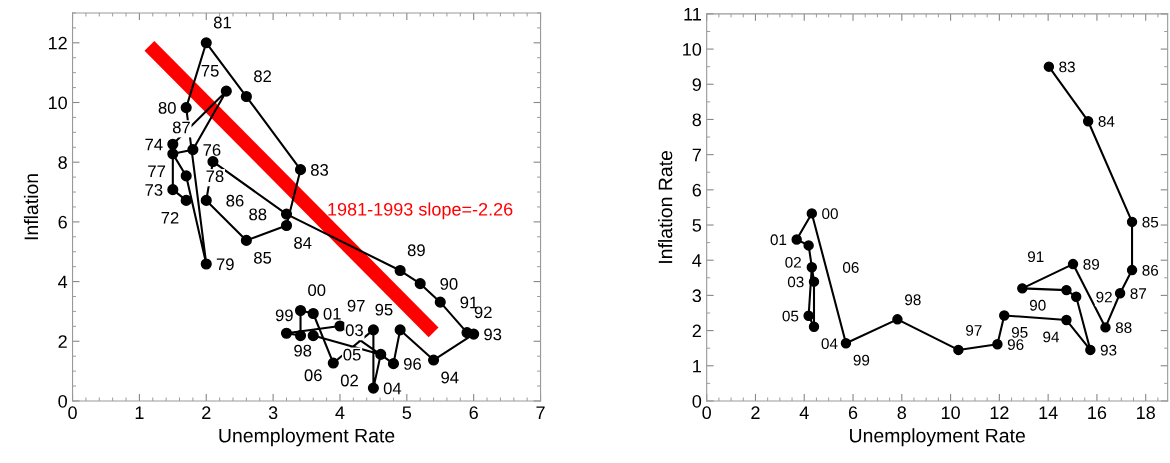  Describe the element at coordinates (913, 300) in the screenshot. I see `annotation: 98` at that location.